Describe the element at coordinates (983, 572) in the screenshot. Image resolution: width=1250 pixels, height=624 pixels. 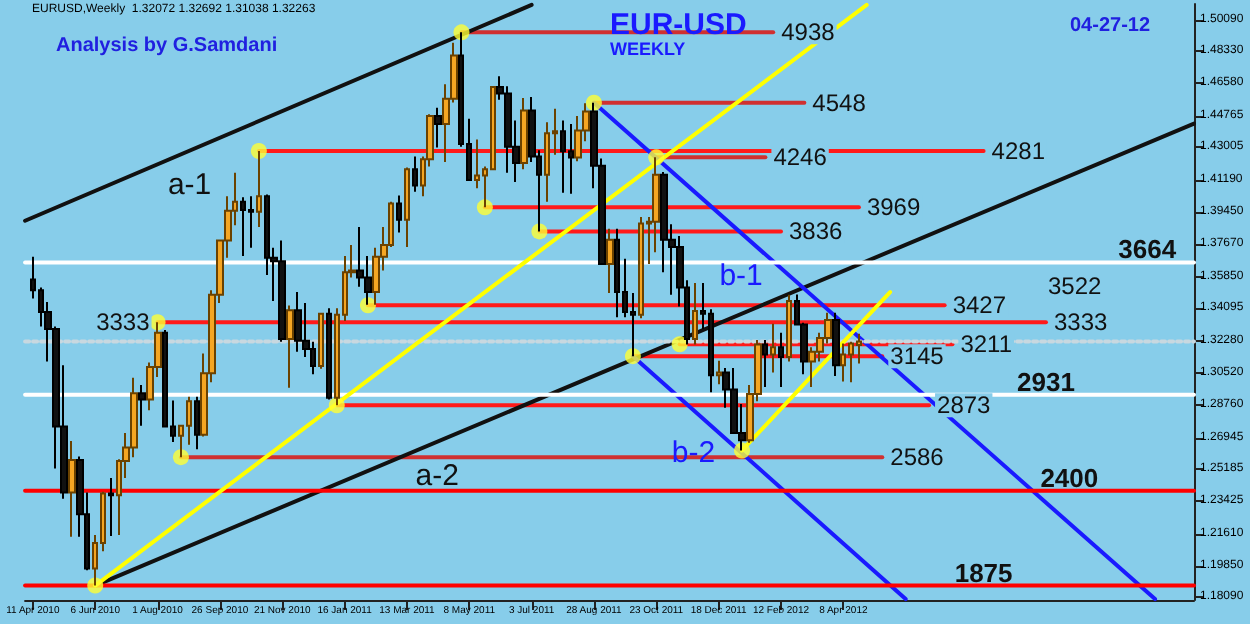
I see `annotation: 1875` at that location.